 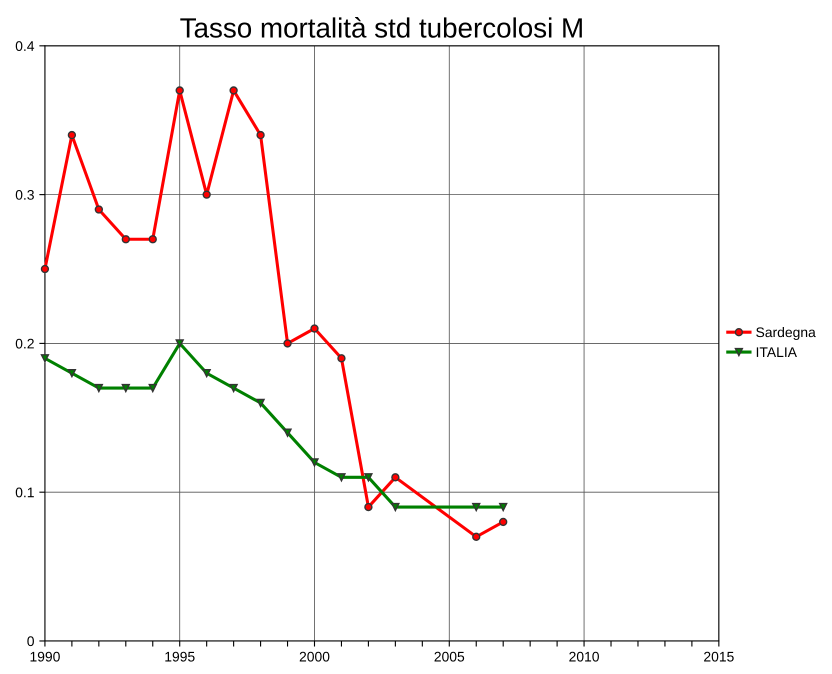 I want to click on y-tick-label: 0.1, so click(x=25, y=493).